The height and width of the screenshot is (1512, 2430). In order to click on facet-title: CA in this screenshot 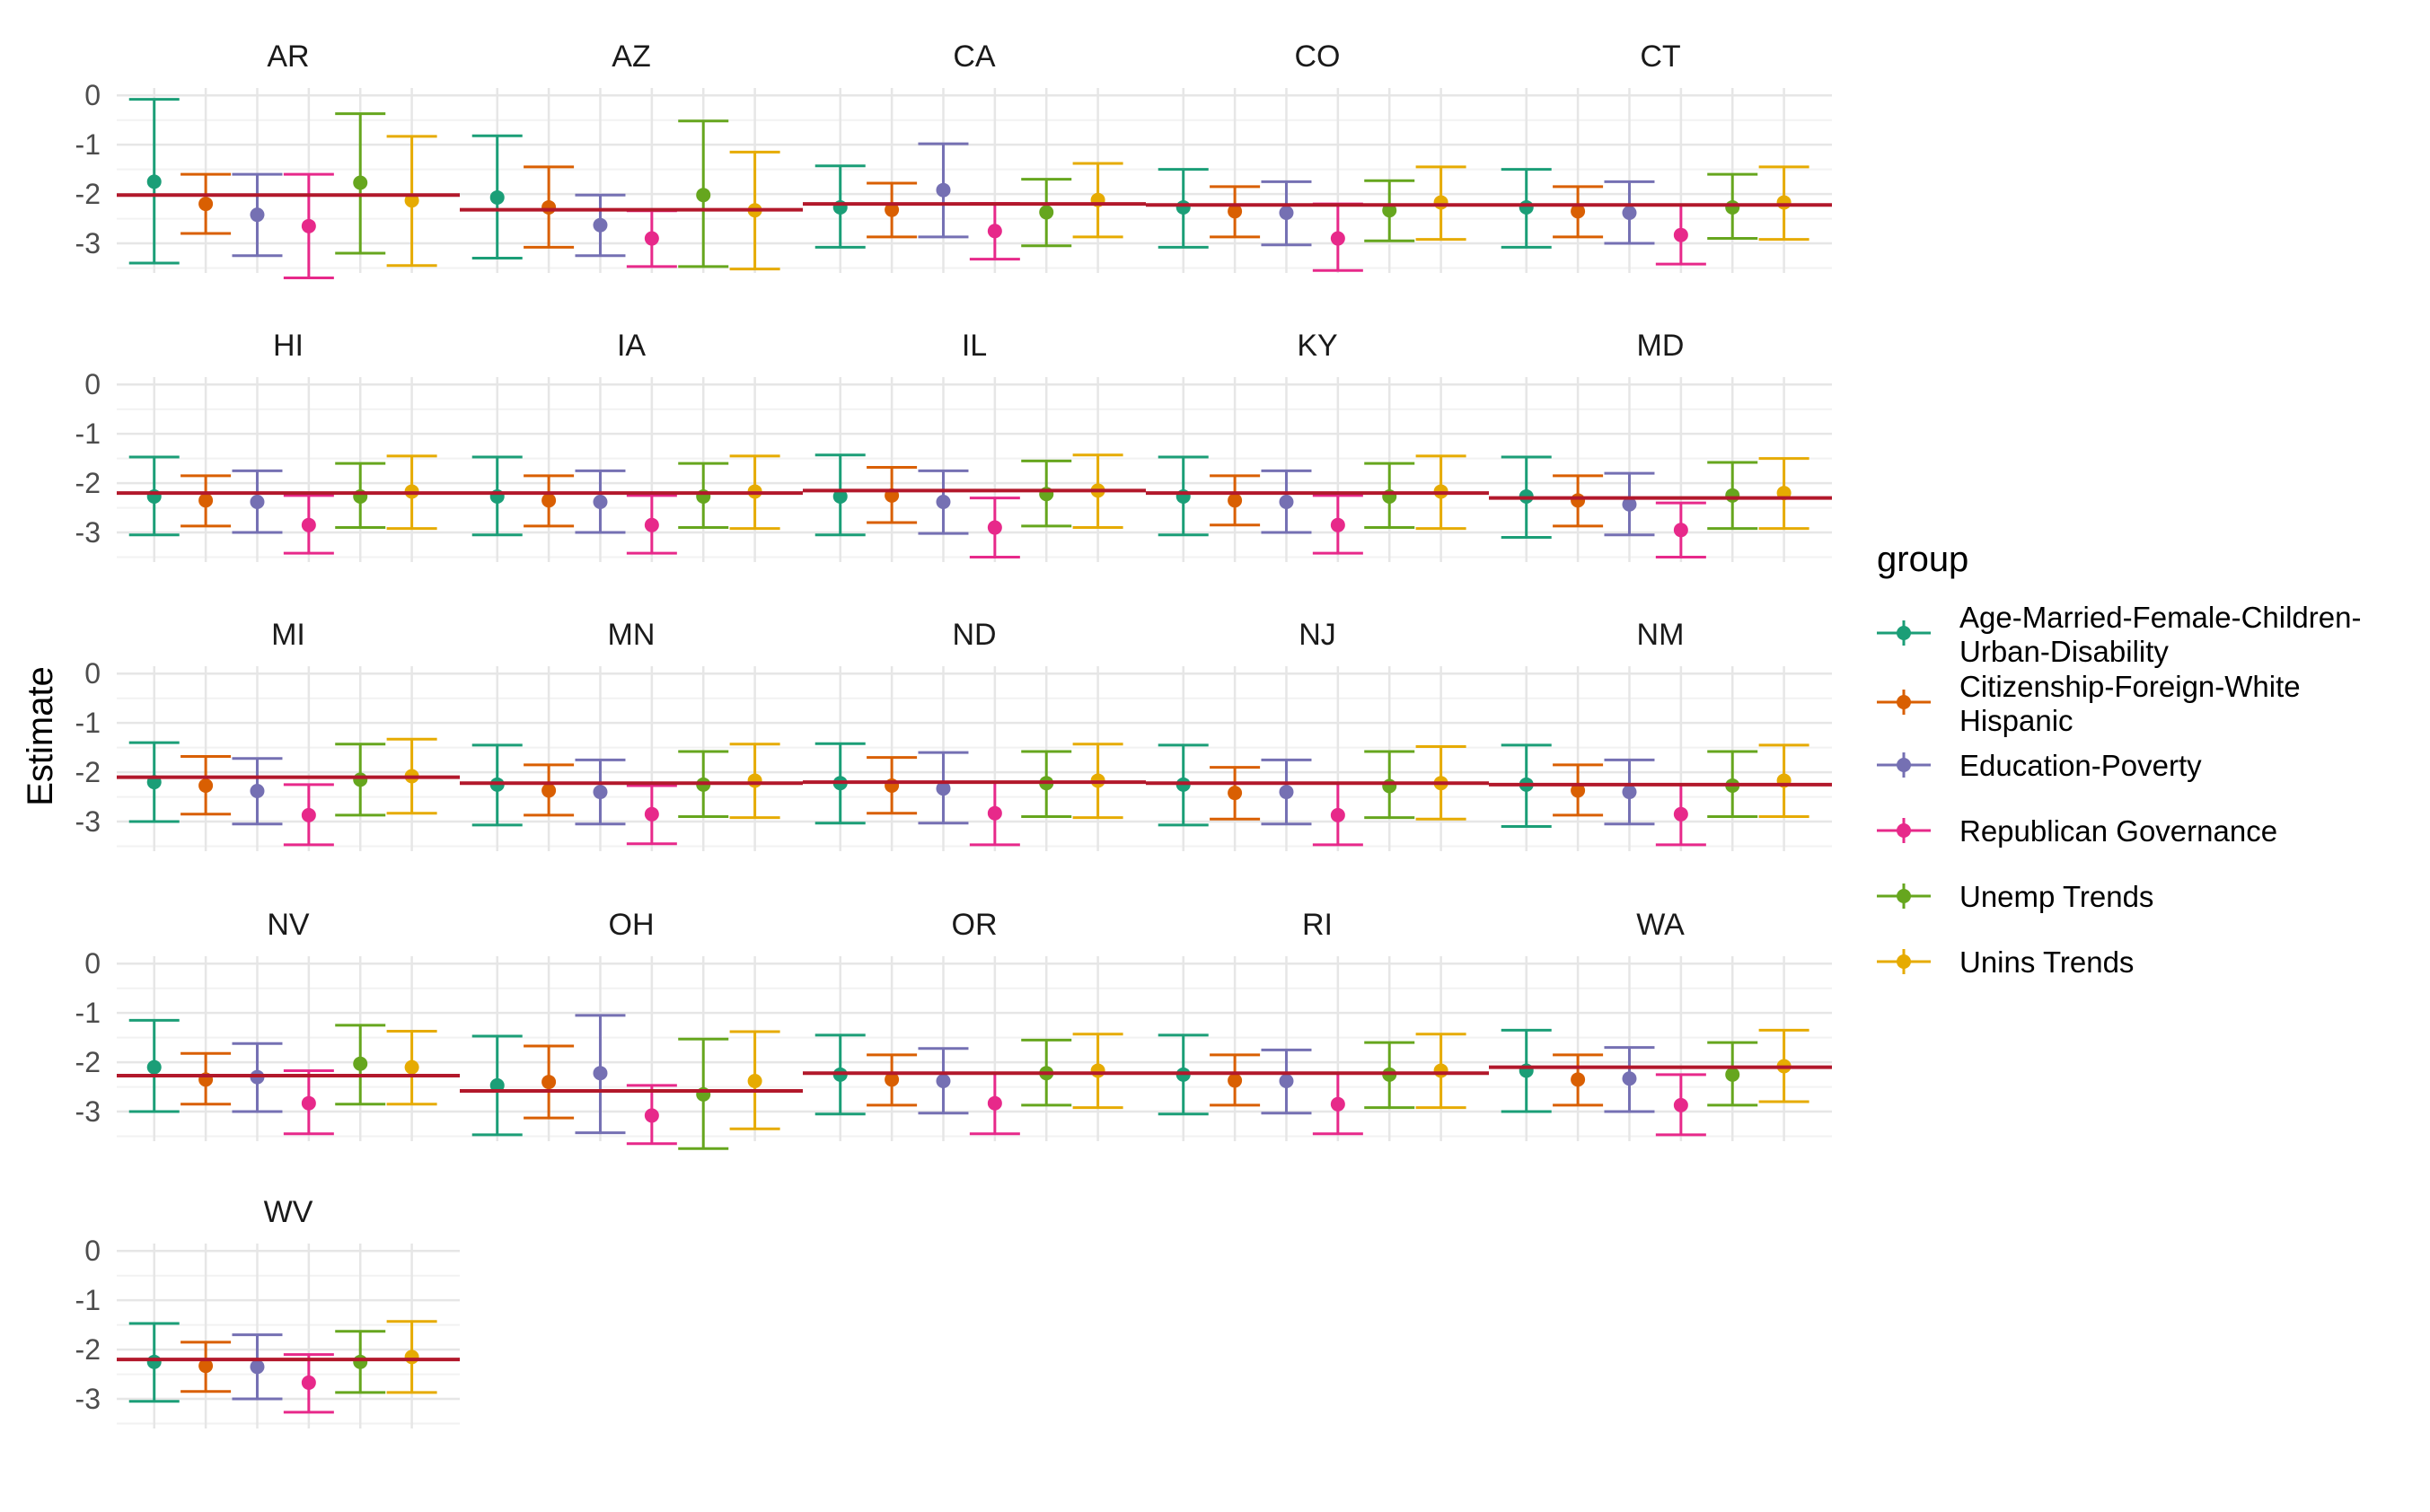, I will do `click(974, 57)`.